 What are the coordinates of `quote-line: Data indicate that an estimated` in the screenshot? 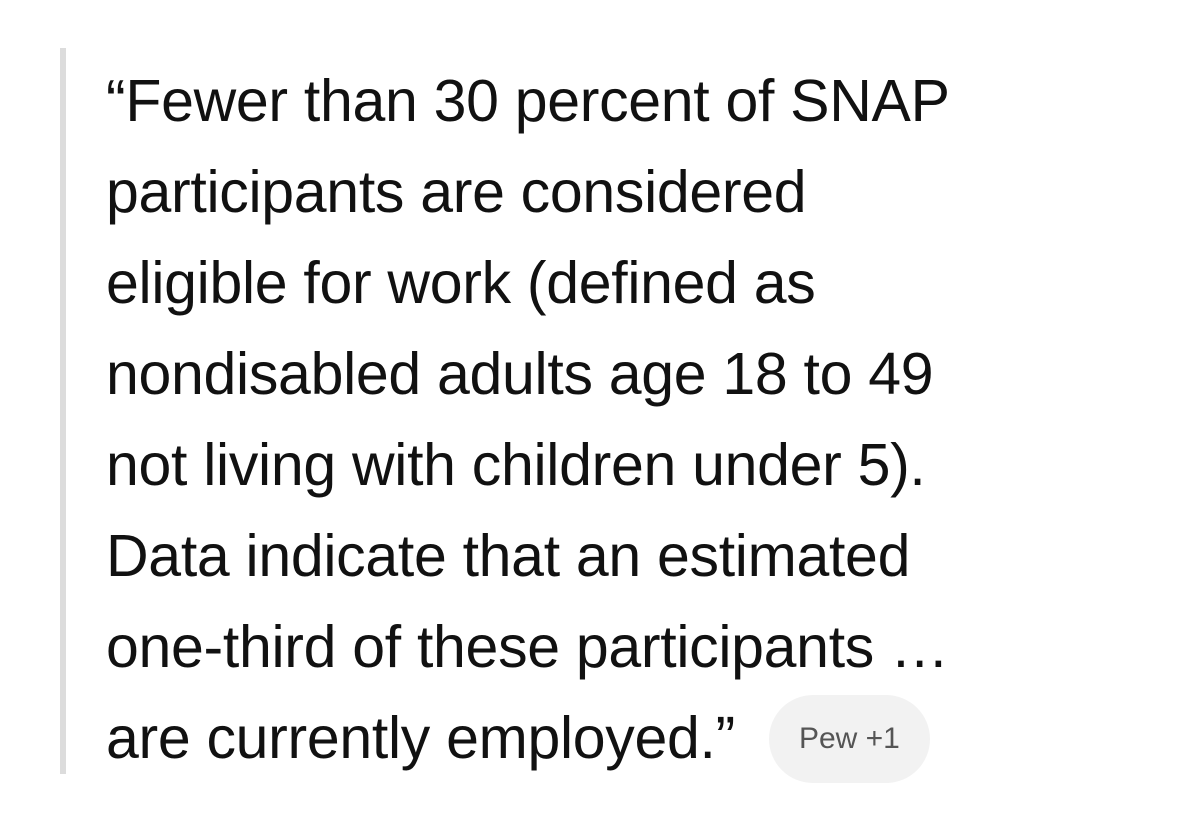 It's located at (508, 556).